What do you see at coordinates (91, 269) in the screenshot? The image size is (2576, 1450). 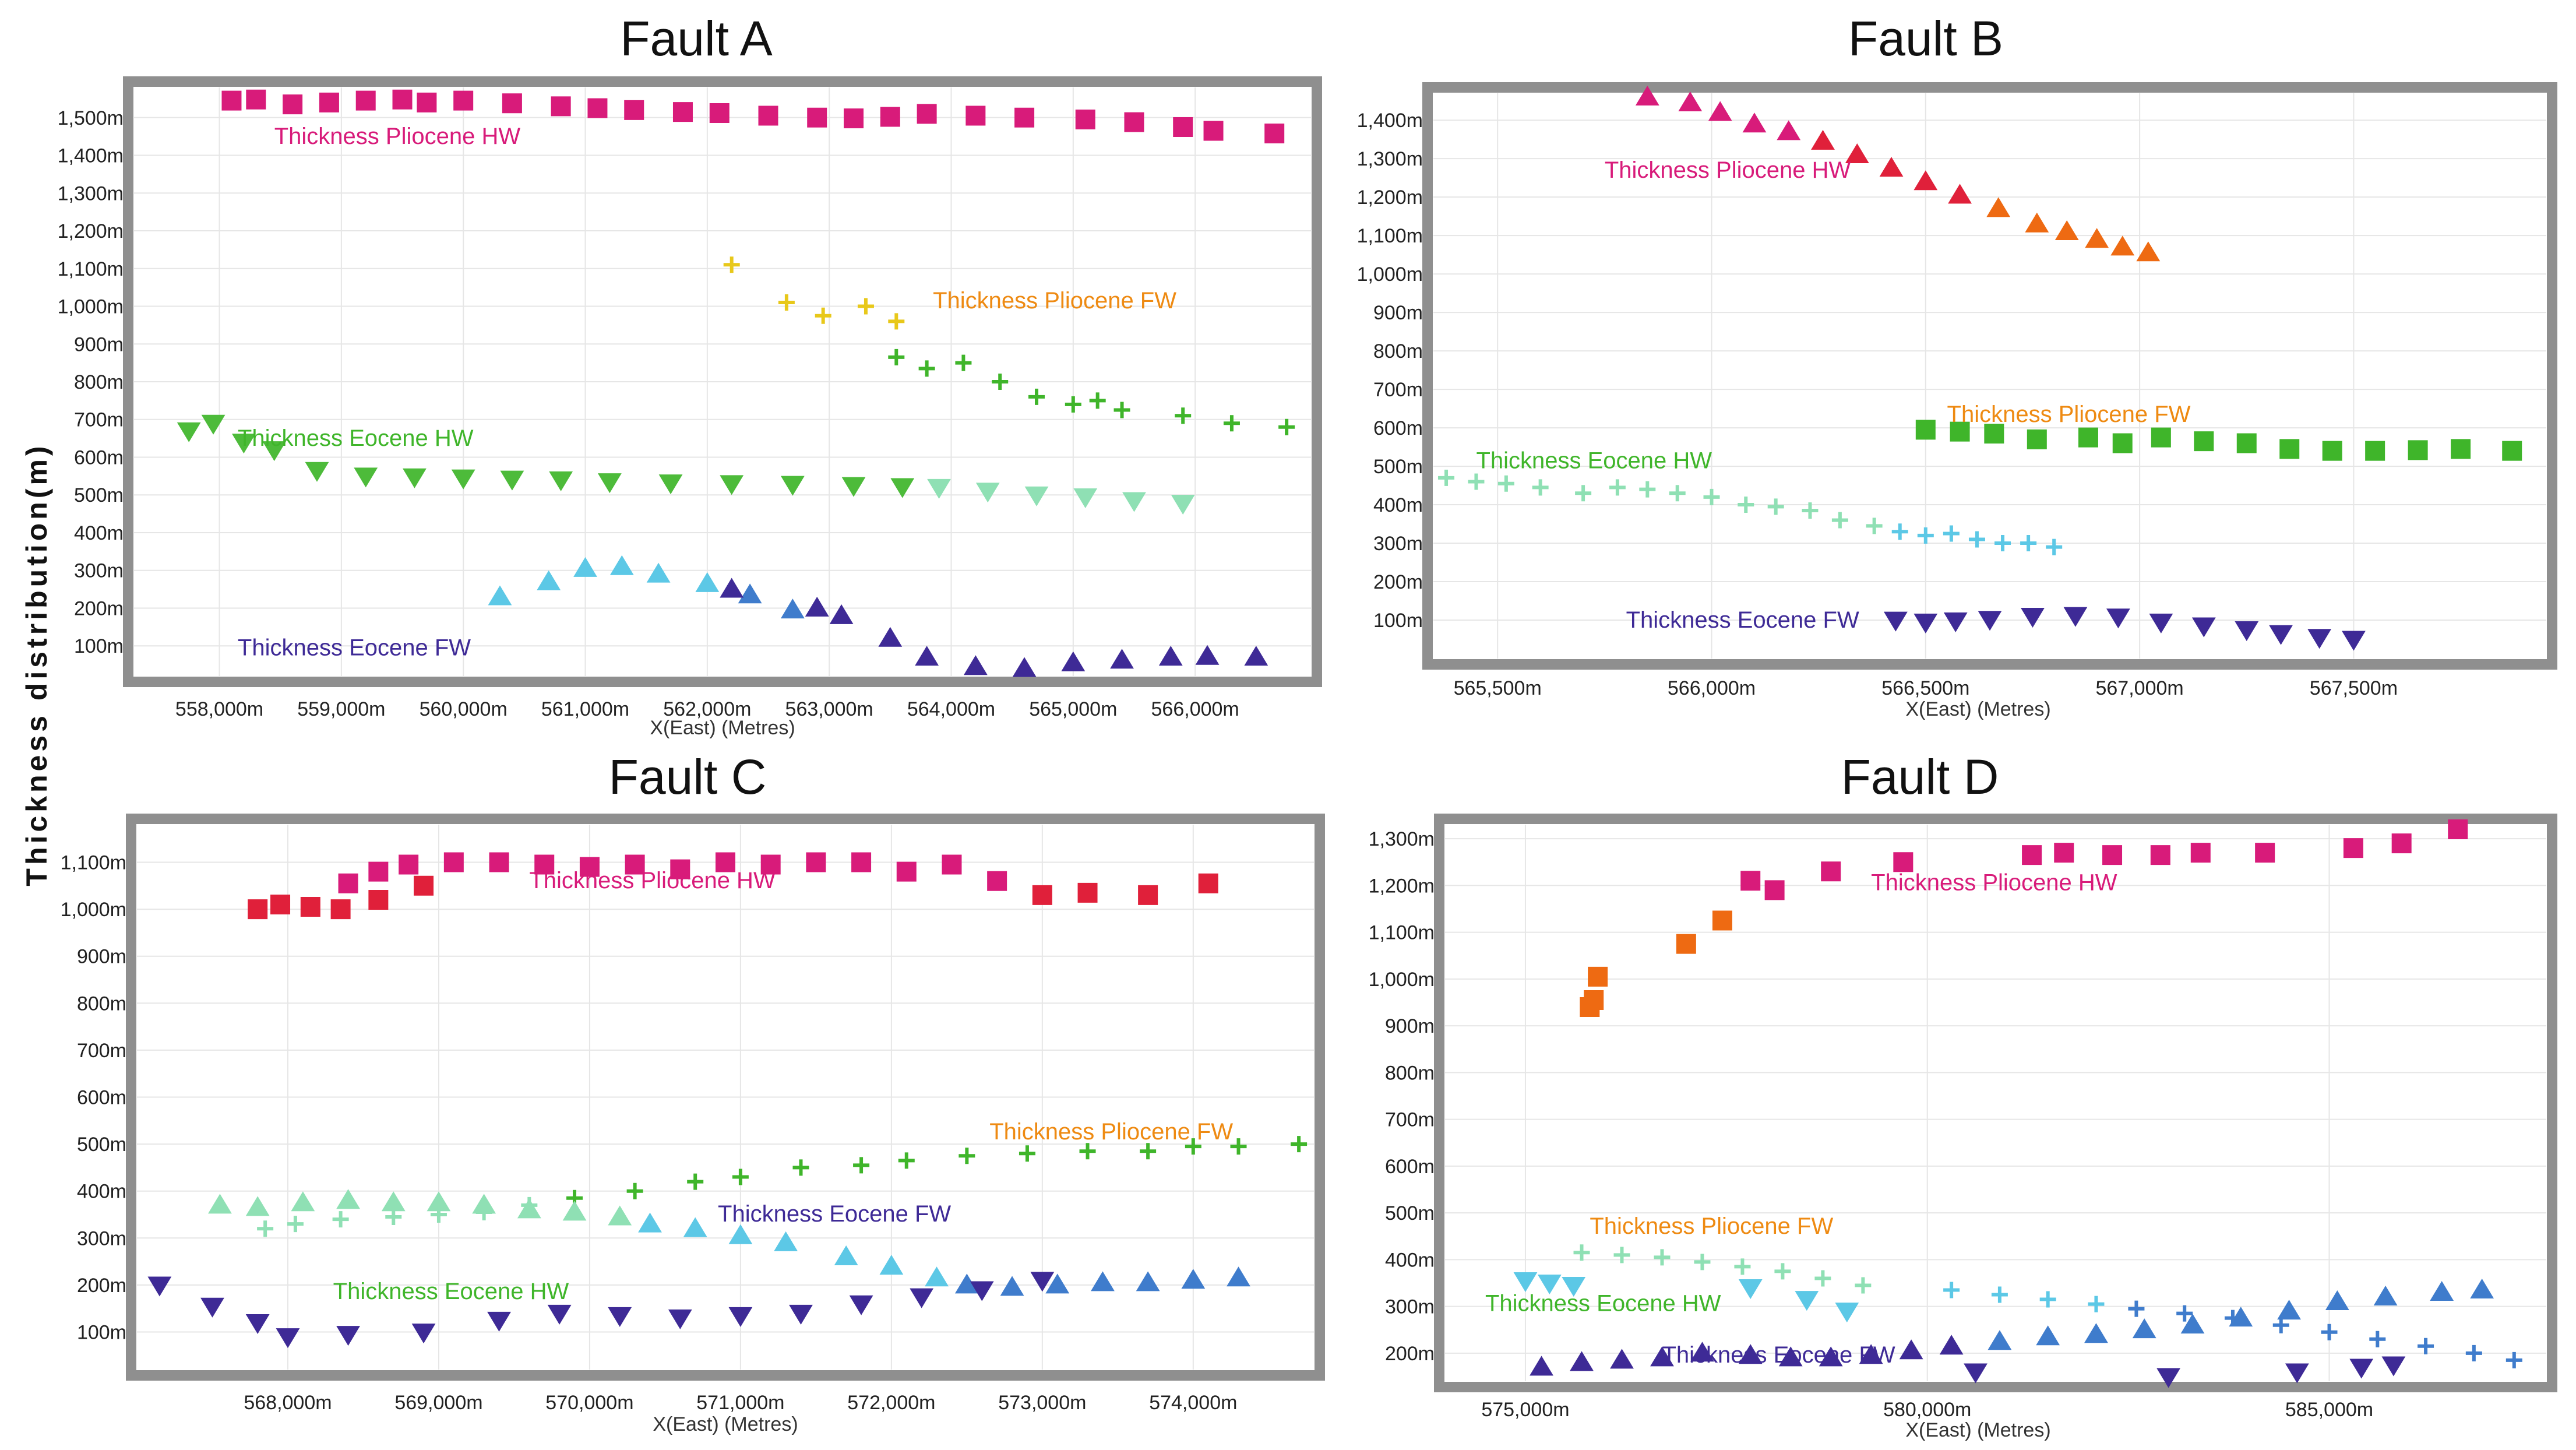 I see `fault-a-y-tick-label: 1,100m` at bounding box center [91, 269].